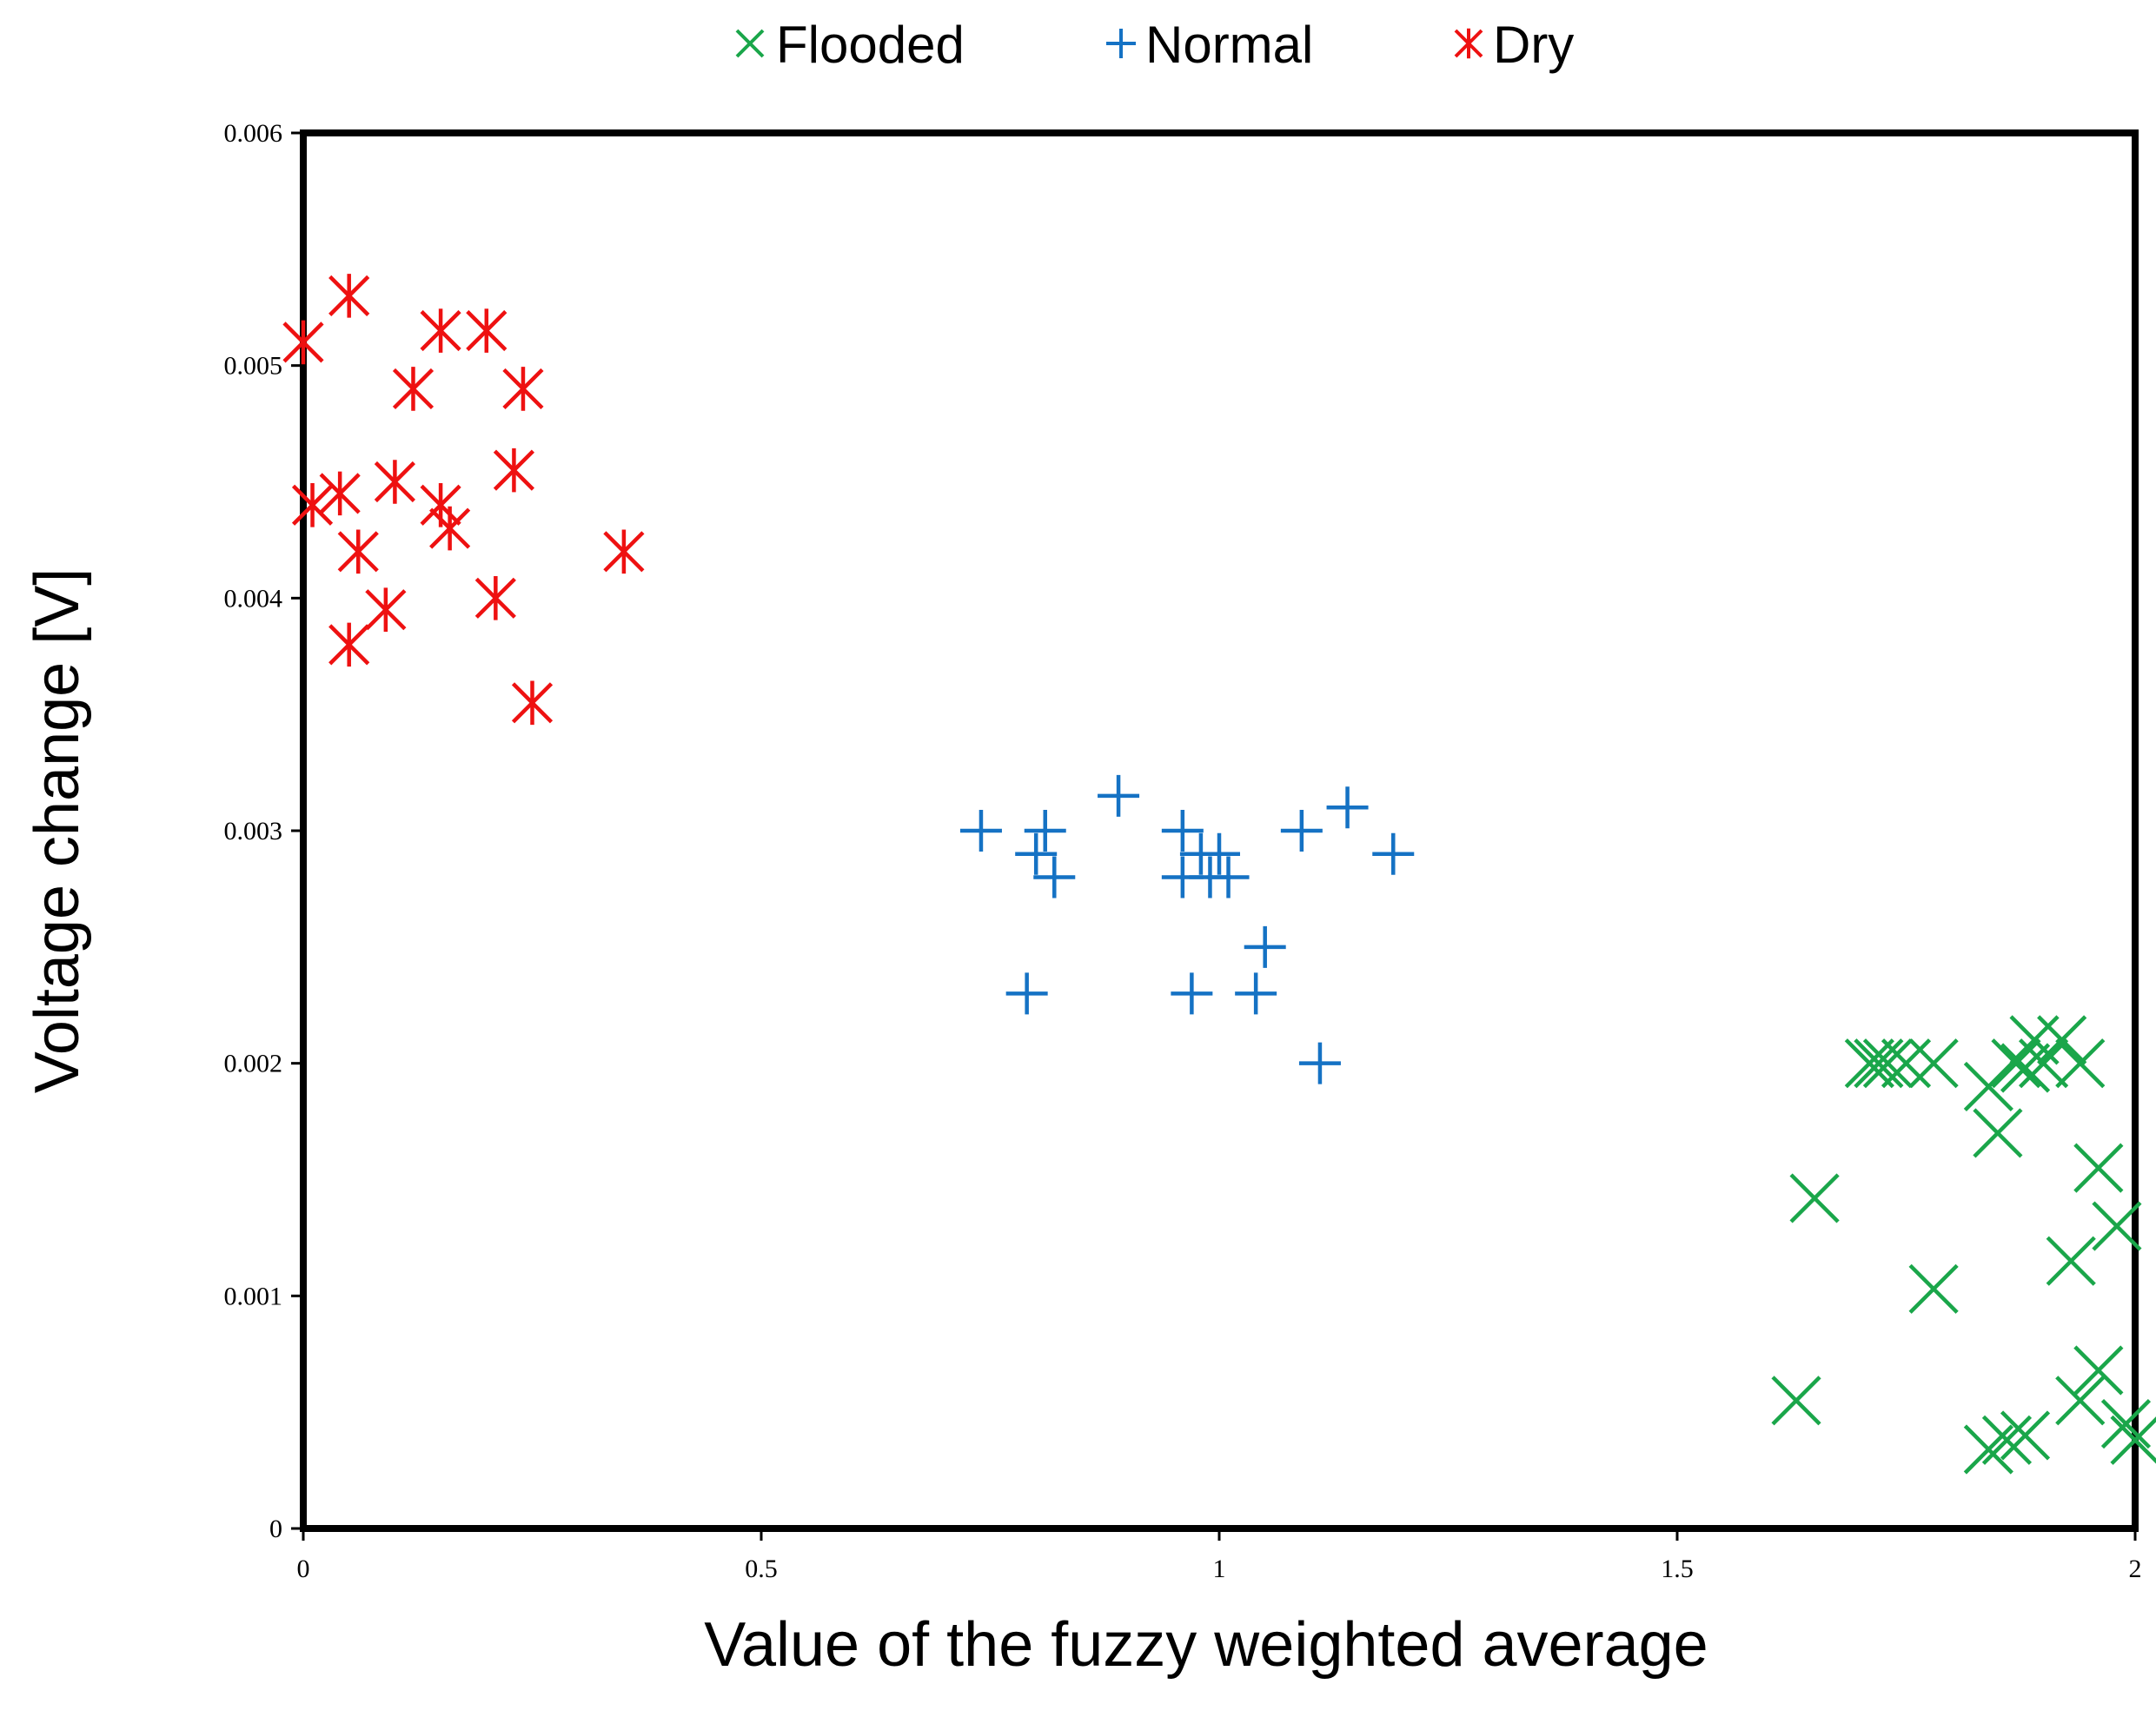  Describe the element at coordinates (304, 1569) in the screenshot. I see `x-tick-label: 0` at that location.